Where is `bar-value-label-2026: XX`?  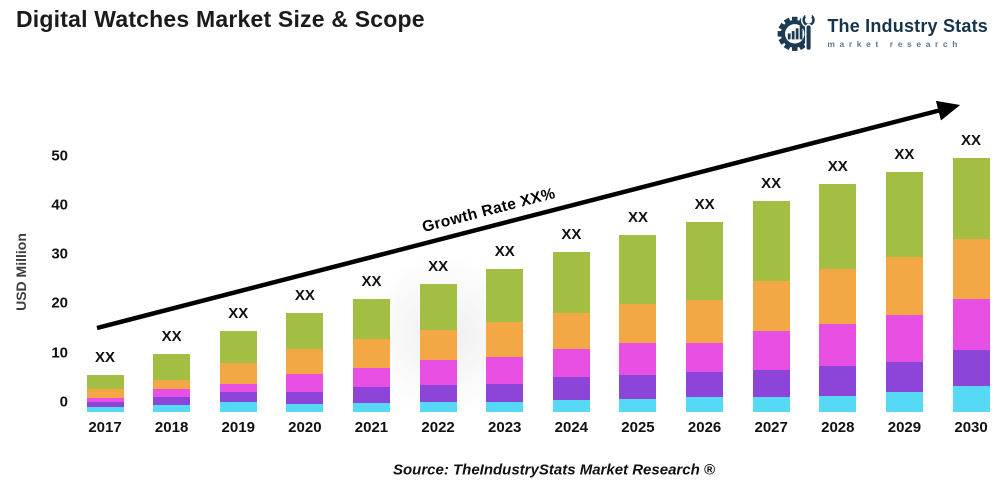 bar-value-label-2026: XX is located at coordinates (704, 204).